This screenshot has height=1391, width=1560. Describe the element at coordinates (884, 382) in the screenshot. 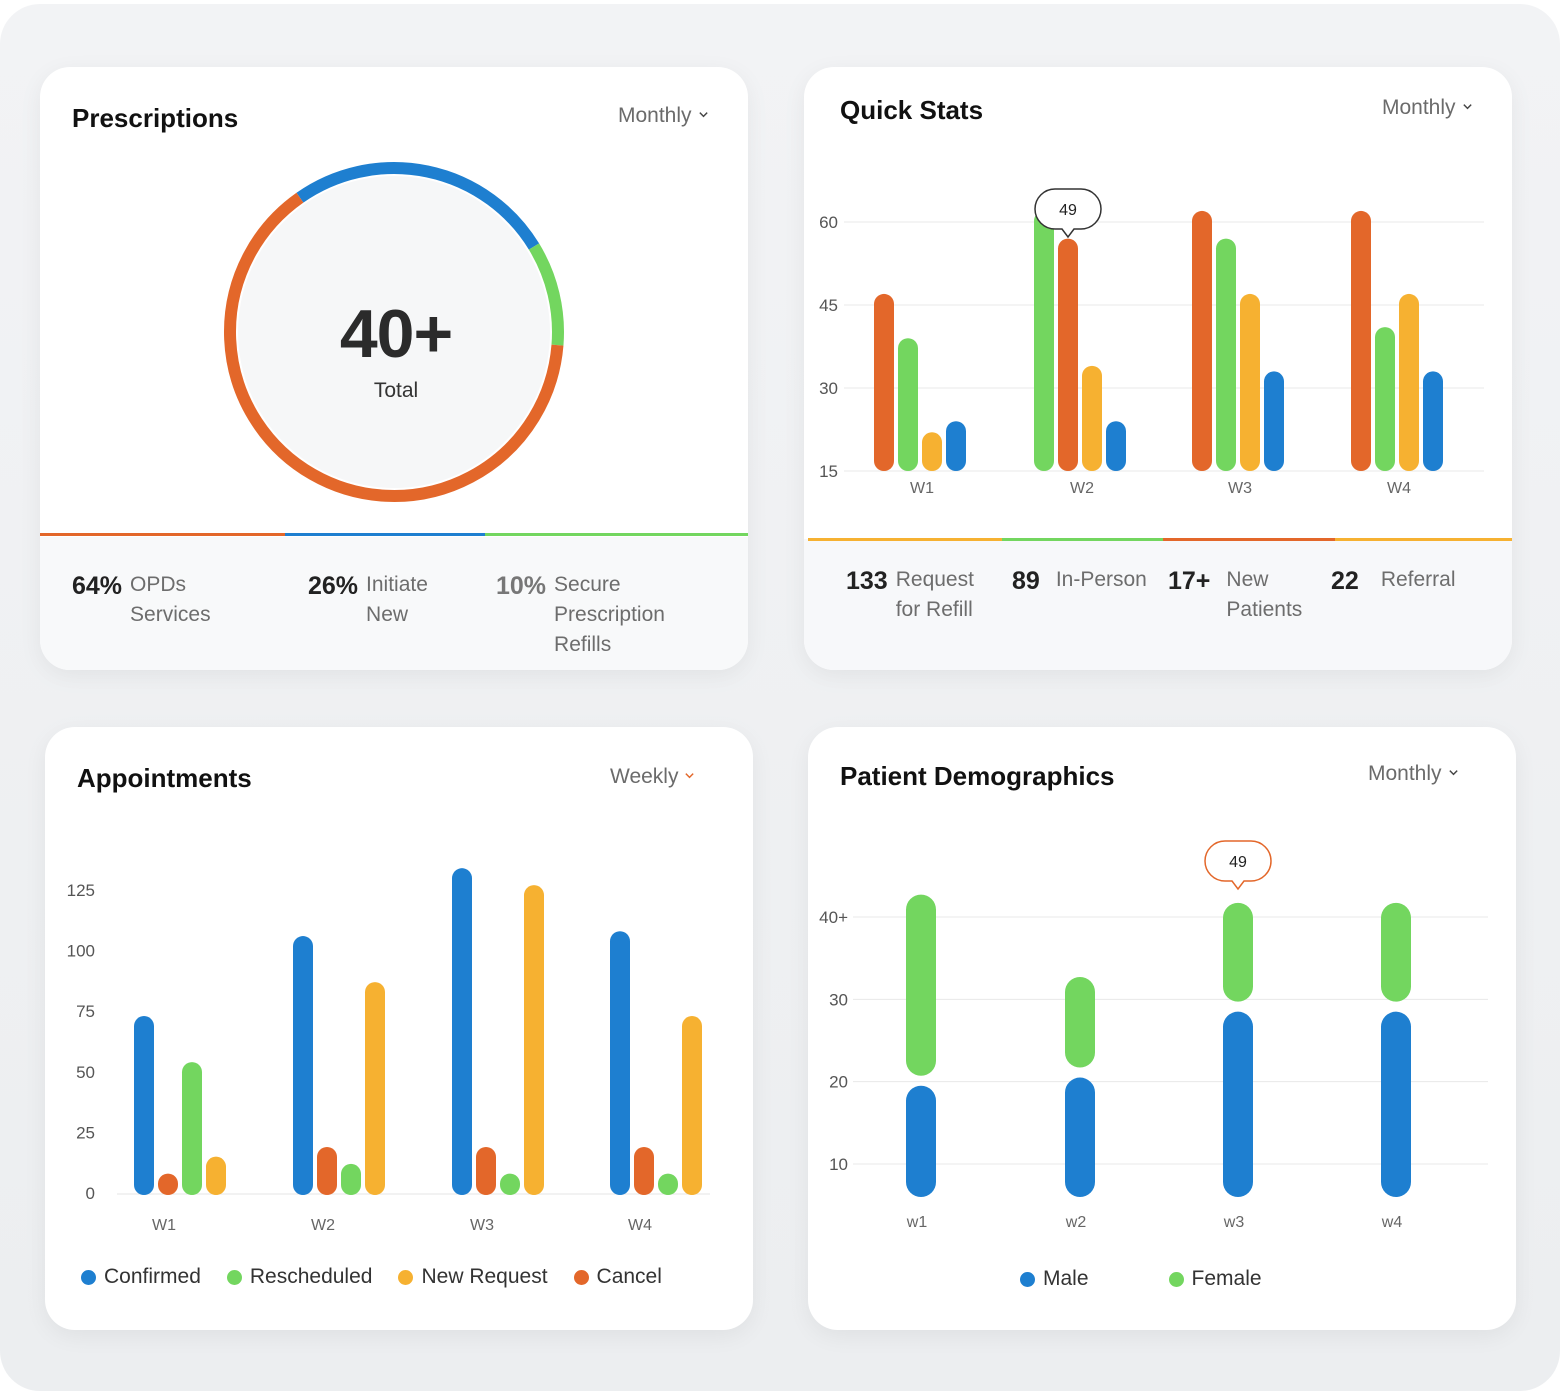

I see `qs-bar-orange-w1` at that location.